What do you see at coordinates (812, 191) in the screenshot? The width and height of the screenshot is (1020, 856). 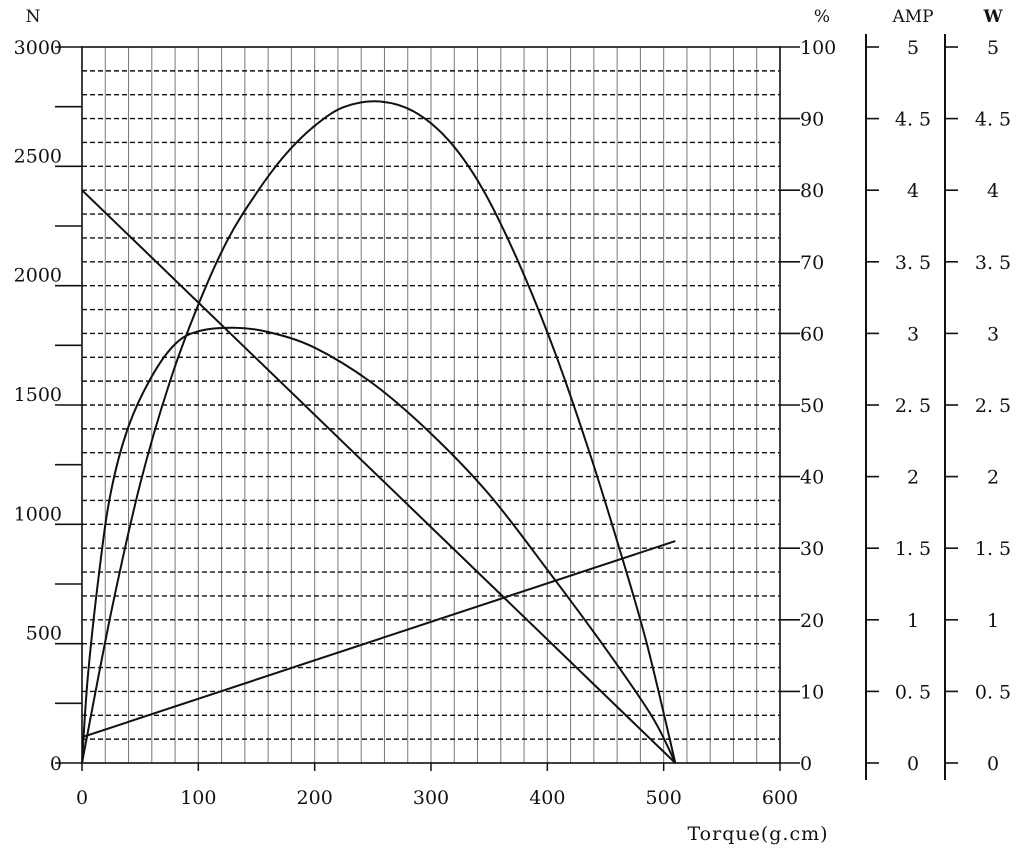 I see `percent-axis-tick-label: 80` at bounding box center [812, 191].